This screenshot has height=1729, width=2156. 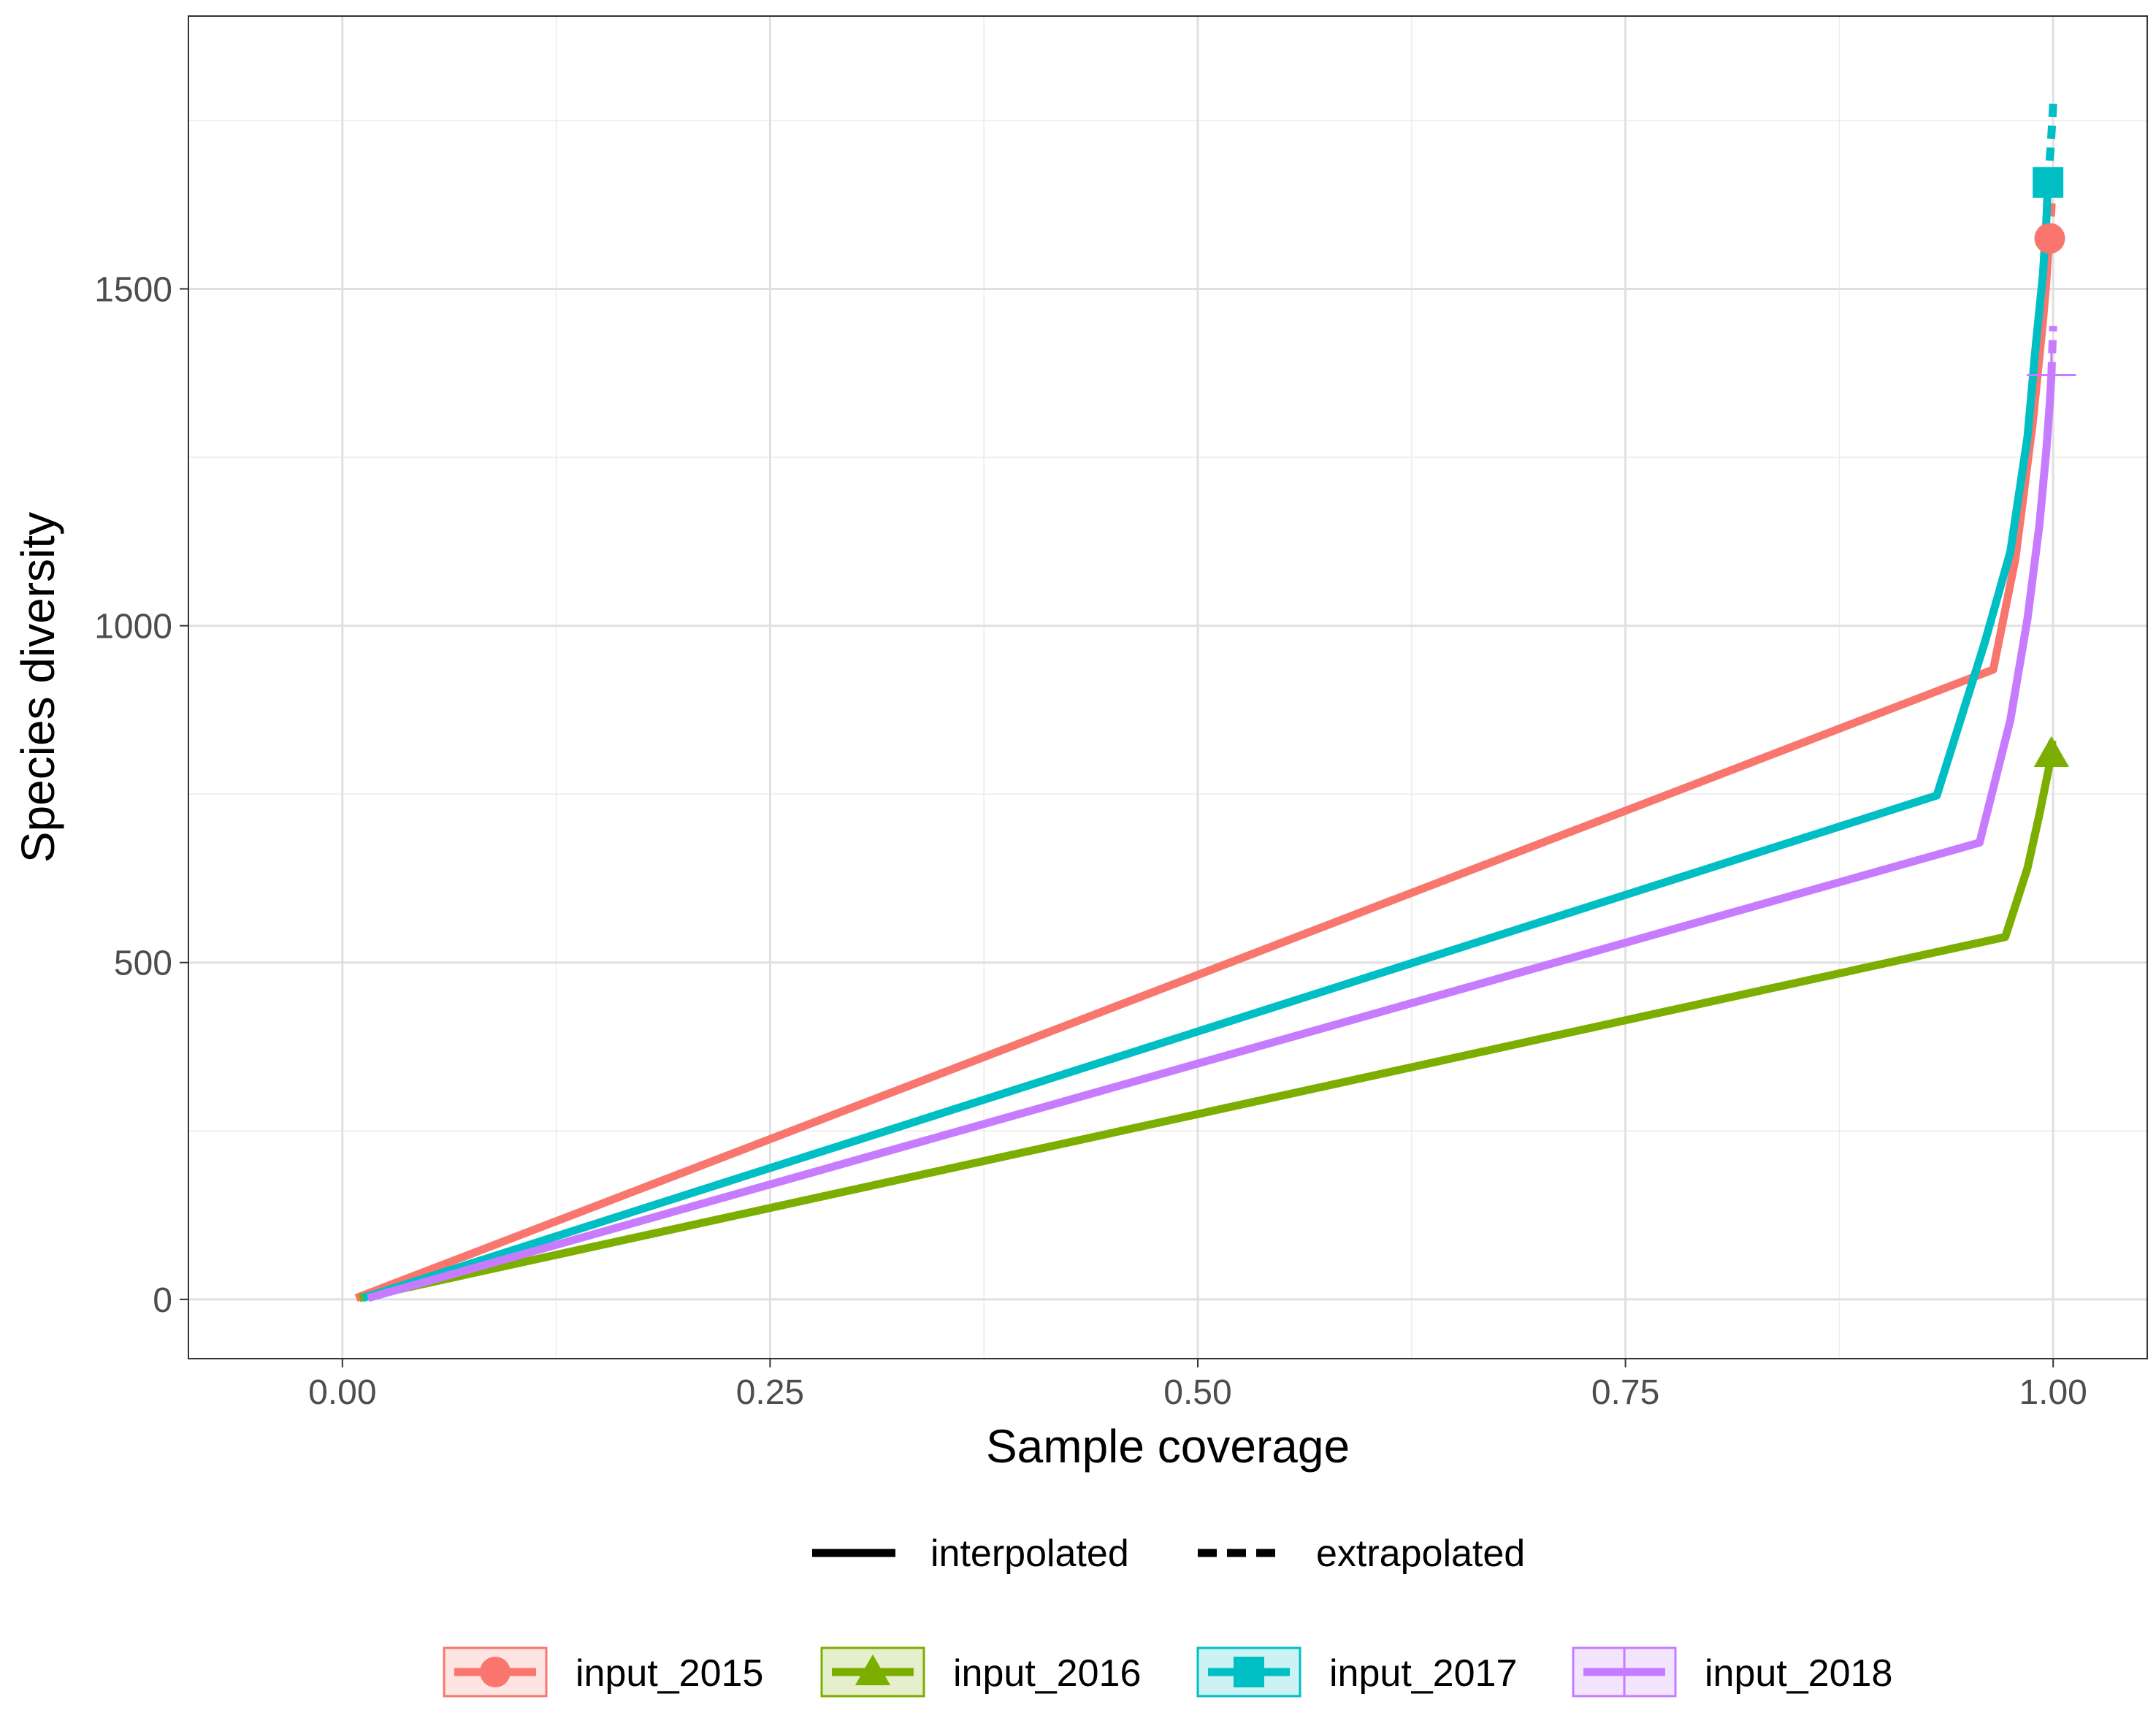 I want to click on legend-series-label: input_2015, so click(x=670, y=1673).